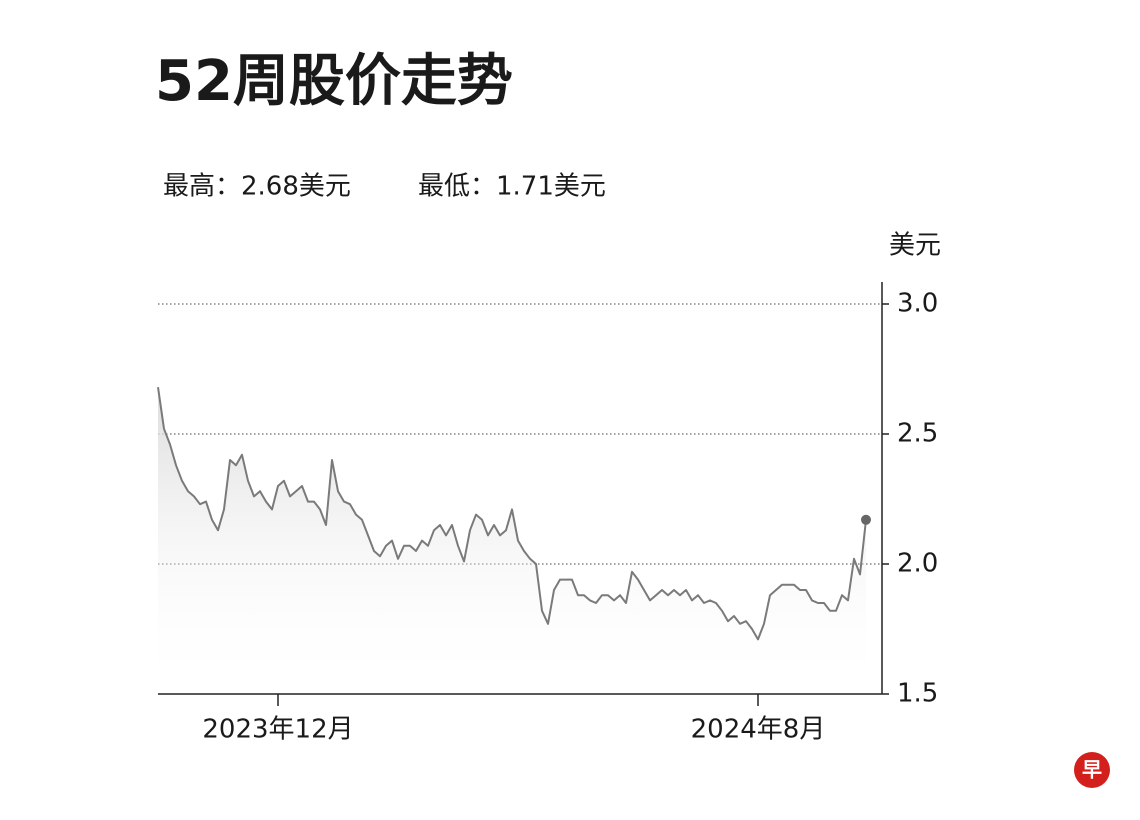  What do you see at coordinates (917, 434) in the screenshot?
I see `y-tick-label: 2.5` at bounding box center [917, 434].